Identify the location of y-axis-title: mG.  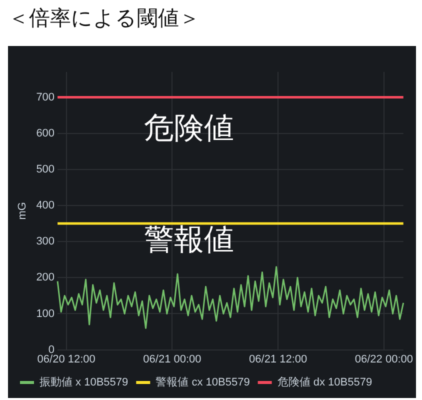
(22, 211).